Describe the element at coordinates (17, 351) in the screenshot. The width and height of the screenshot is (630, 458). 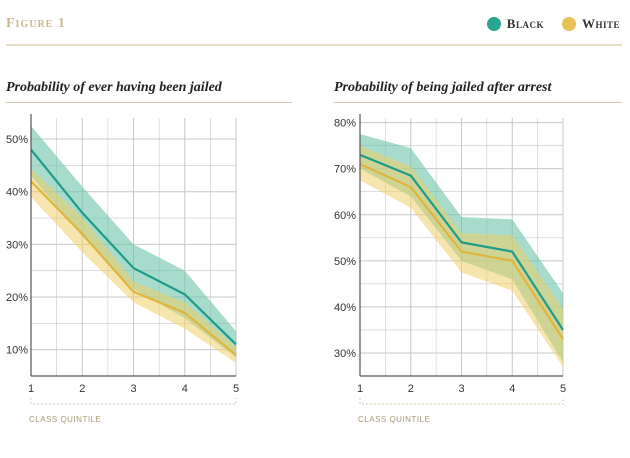
I see `y-tick-label: 10%` at that location.